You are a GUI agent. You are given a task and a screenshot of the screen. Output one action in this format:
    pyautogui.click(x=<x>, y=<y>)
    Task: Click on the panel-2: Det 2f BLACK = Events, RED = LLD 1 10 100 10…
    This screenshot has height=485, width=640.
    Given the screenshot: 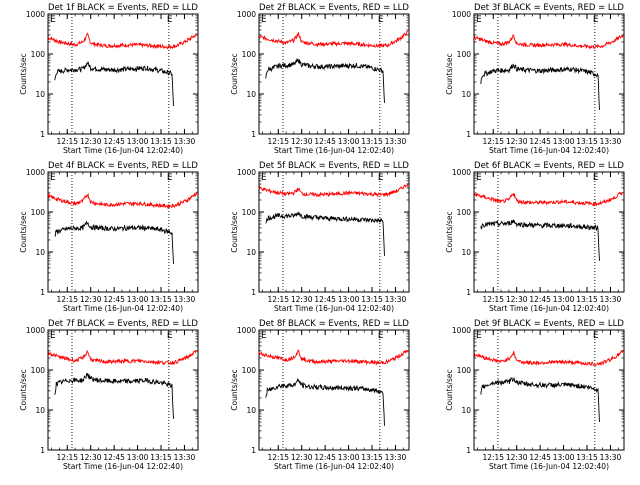 What is the action you would take?
    pyautogui.click(x=320, y=79)
    